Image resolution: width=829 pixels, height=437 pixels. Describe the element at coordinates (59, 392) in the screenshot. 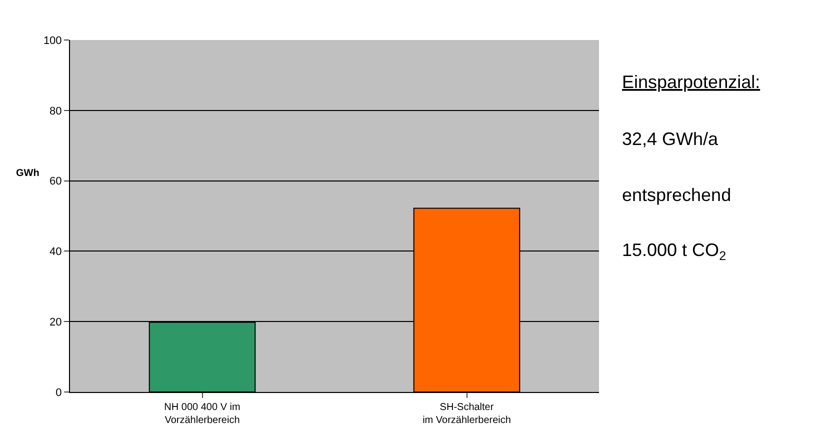

I see `y-tick-label: 0` at that location.